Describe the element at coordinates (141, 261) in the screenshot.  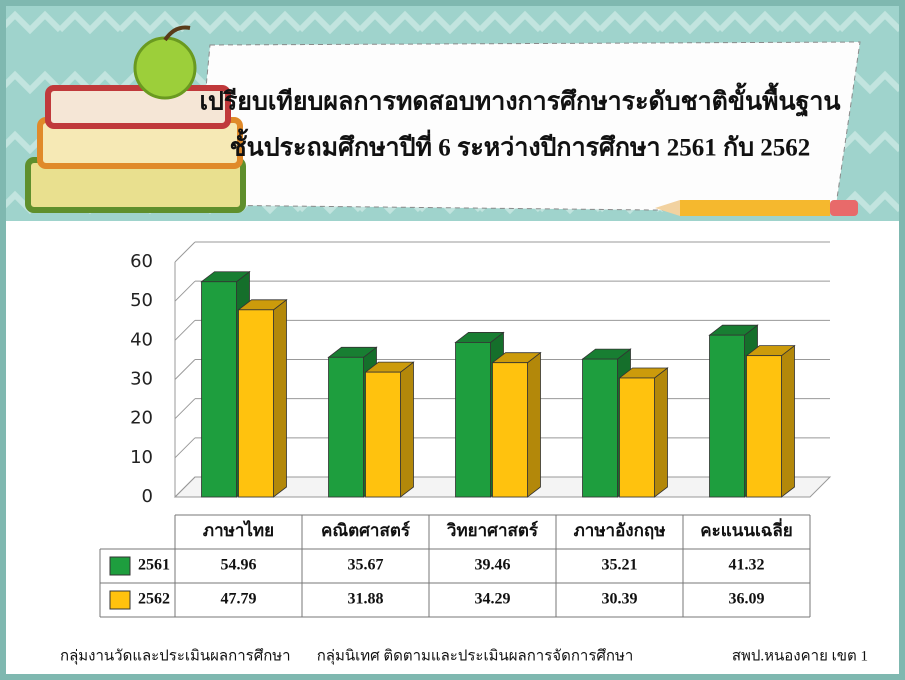
I see `y-tick-label: 60` at that location.